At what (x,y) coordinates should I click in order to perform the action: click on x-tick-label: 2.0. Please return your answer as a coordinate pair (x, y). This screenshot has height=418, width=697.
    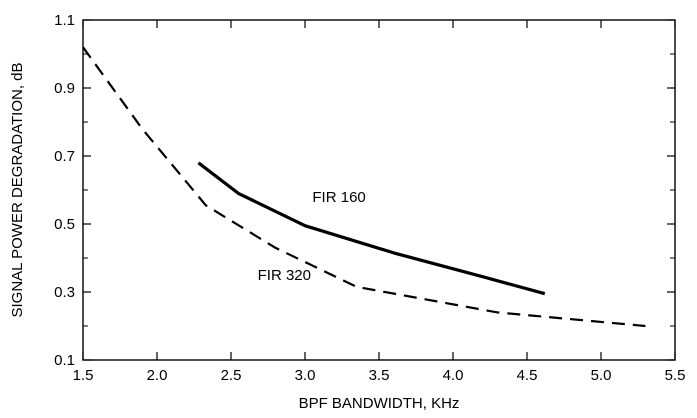
    Looking at the image, I should click on (157, 375).